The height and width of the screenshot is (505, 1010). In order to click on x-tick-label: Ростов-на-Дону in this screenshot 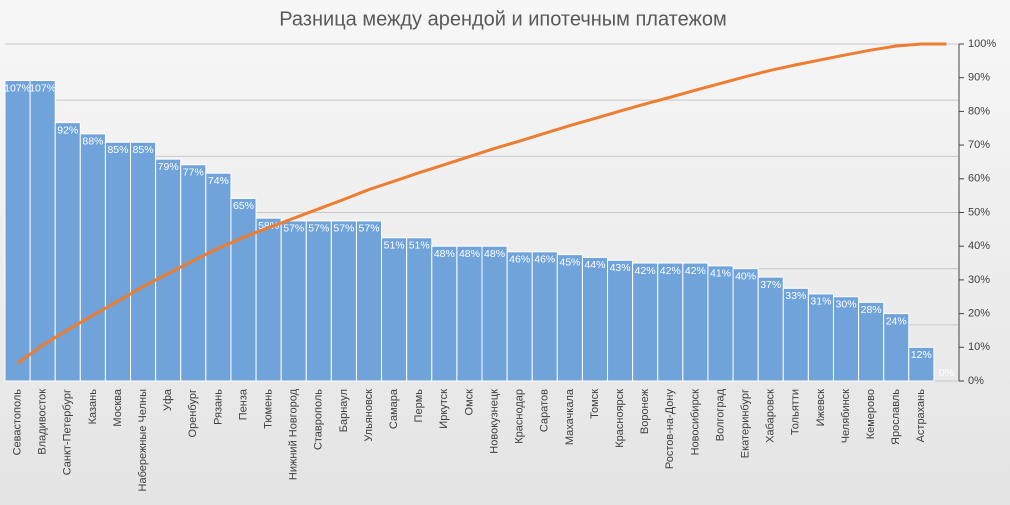, I will do `click(670, 429)`.